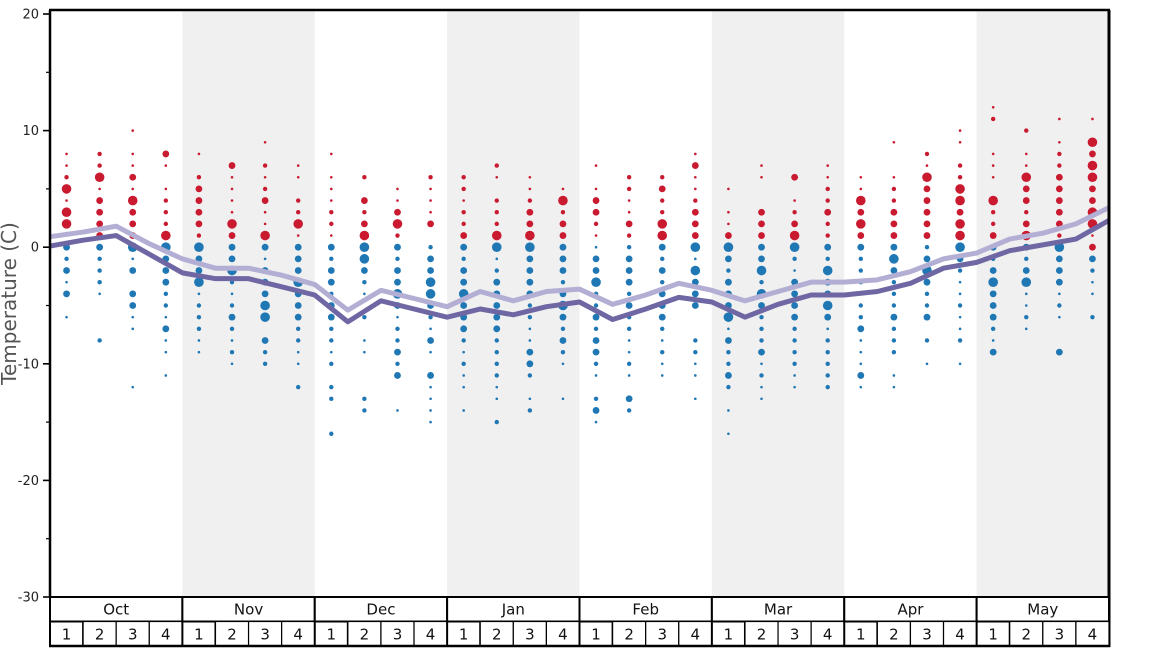 The width and height of the screenshot is (1168, 648). I want to click on month-label-may: May, so click(1042, 610).